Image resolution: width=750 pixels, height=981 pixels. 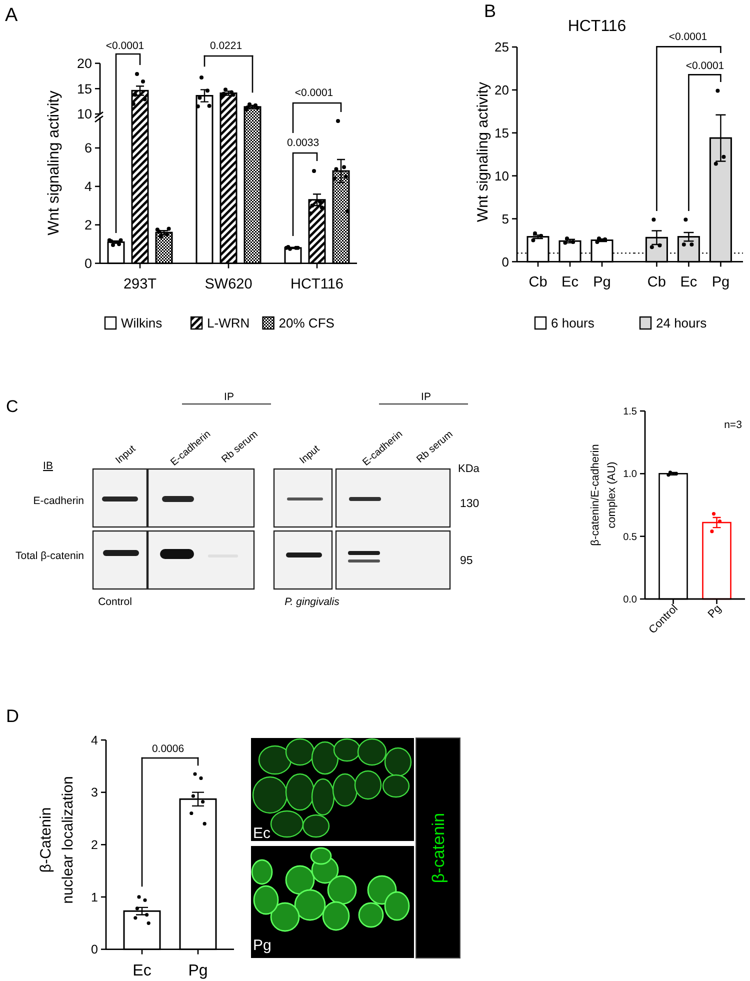 What do you see at coordinates (630, 600) in the screenshot?
I see `y-tick-label: 0.0` at bounding box center [630, 600].